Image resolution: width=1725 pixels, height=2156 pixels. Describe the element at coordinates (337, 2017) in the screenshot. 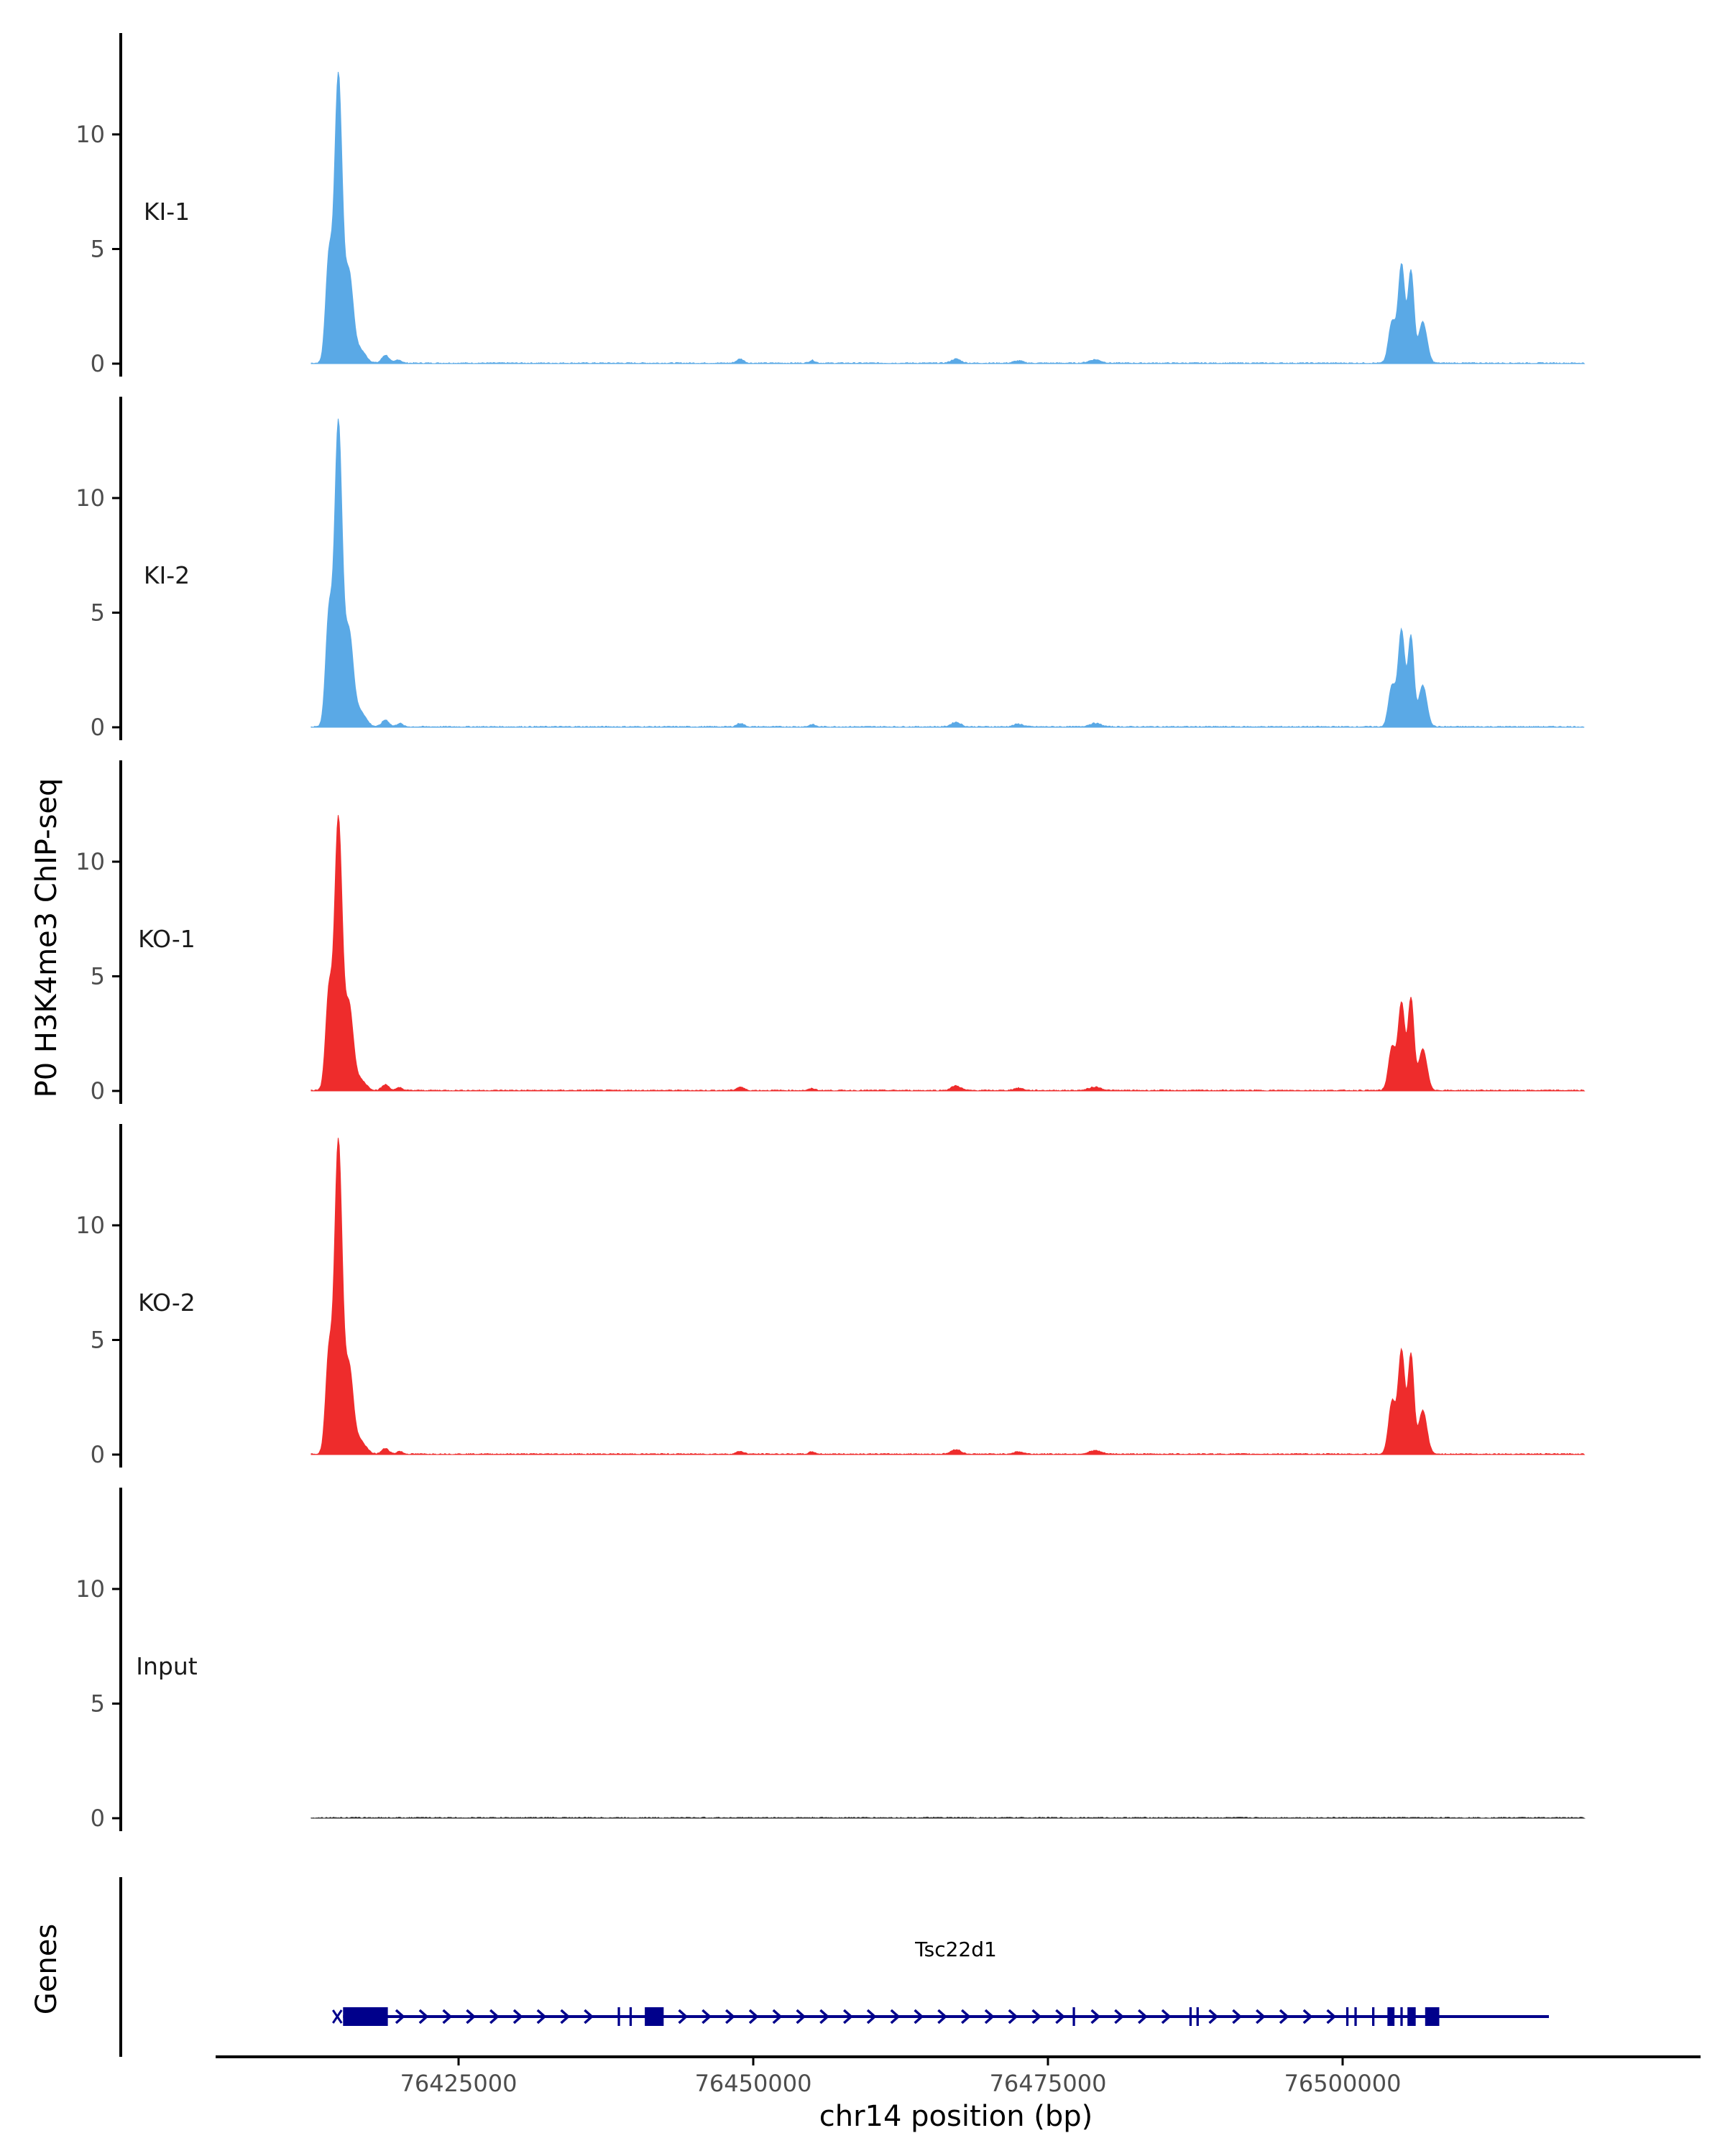

I see `gene-start-marker` at that location.